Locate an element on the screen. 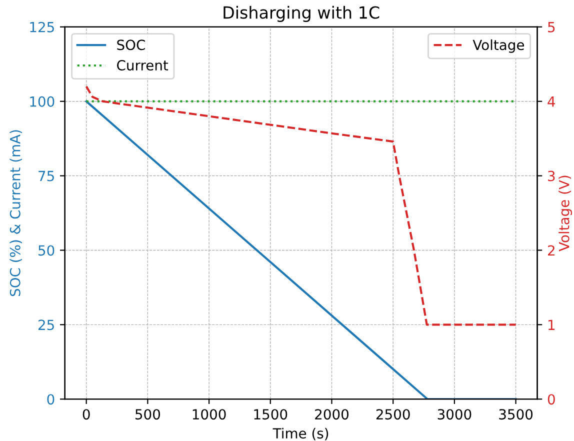 The width and height of the screenshot is (574, 441). y-tick-label: 125 is located at coordinates (42, 27).